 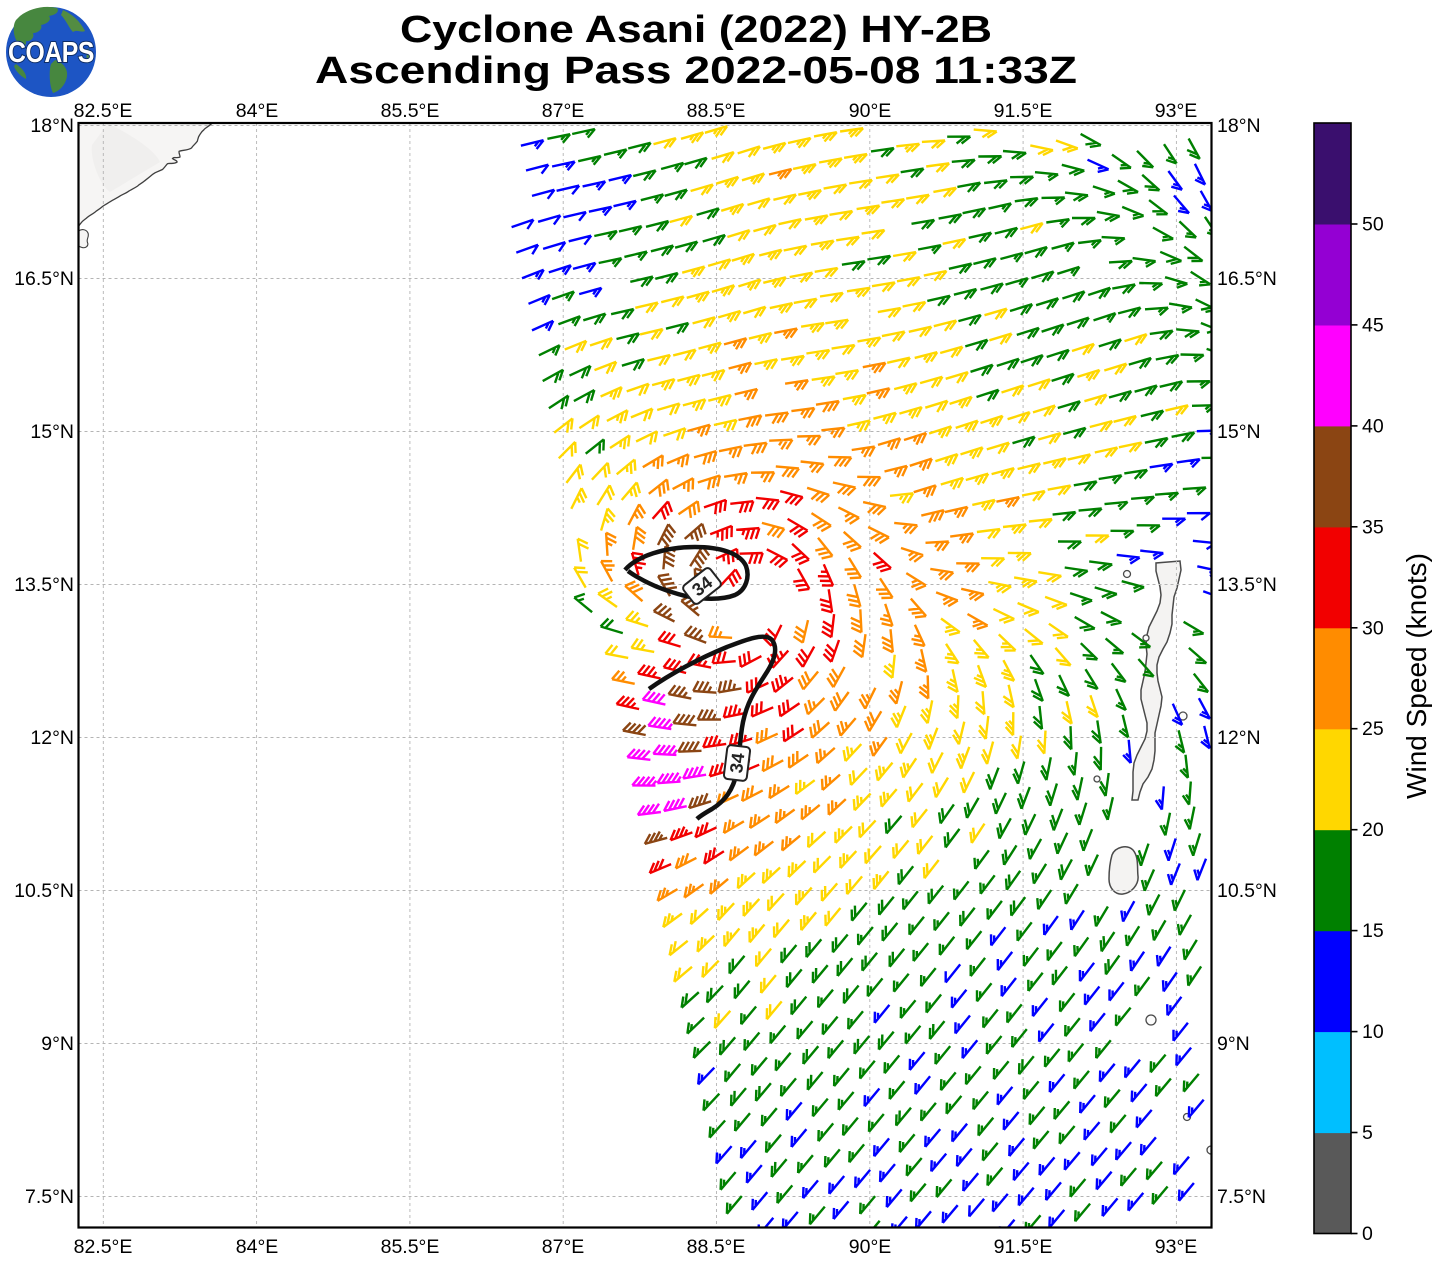 What do you see at coordinates (1416, 676) in the screenshot?
I see `svg-text: Wind Speed (knots)` at bounding box center [1416, 676].